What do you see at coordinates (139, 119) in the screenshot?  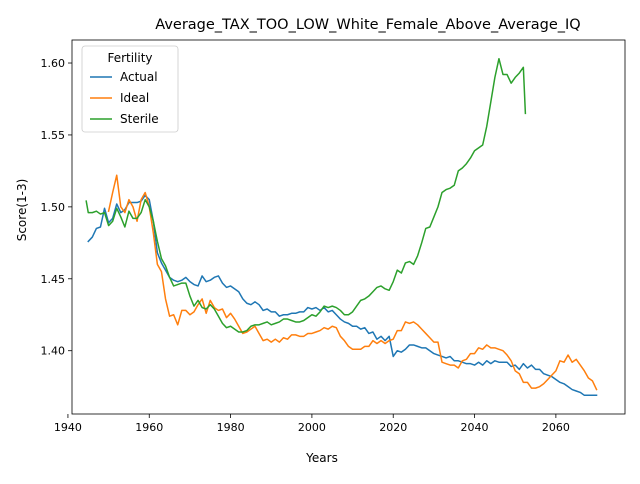 I see `legend-label-sterile: Sterile` at bounding box center [139, 119].